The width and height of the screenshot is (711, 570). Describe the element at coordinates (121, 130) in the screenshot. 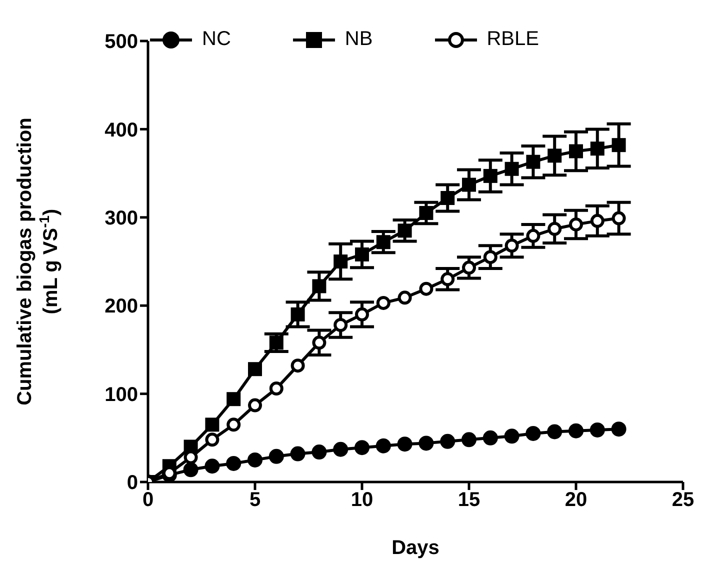

I see `y-tick-label: 400` at that location.